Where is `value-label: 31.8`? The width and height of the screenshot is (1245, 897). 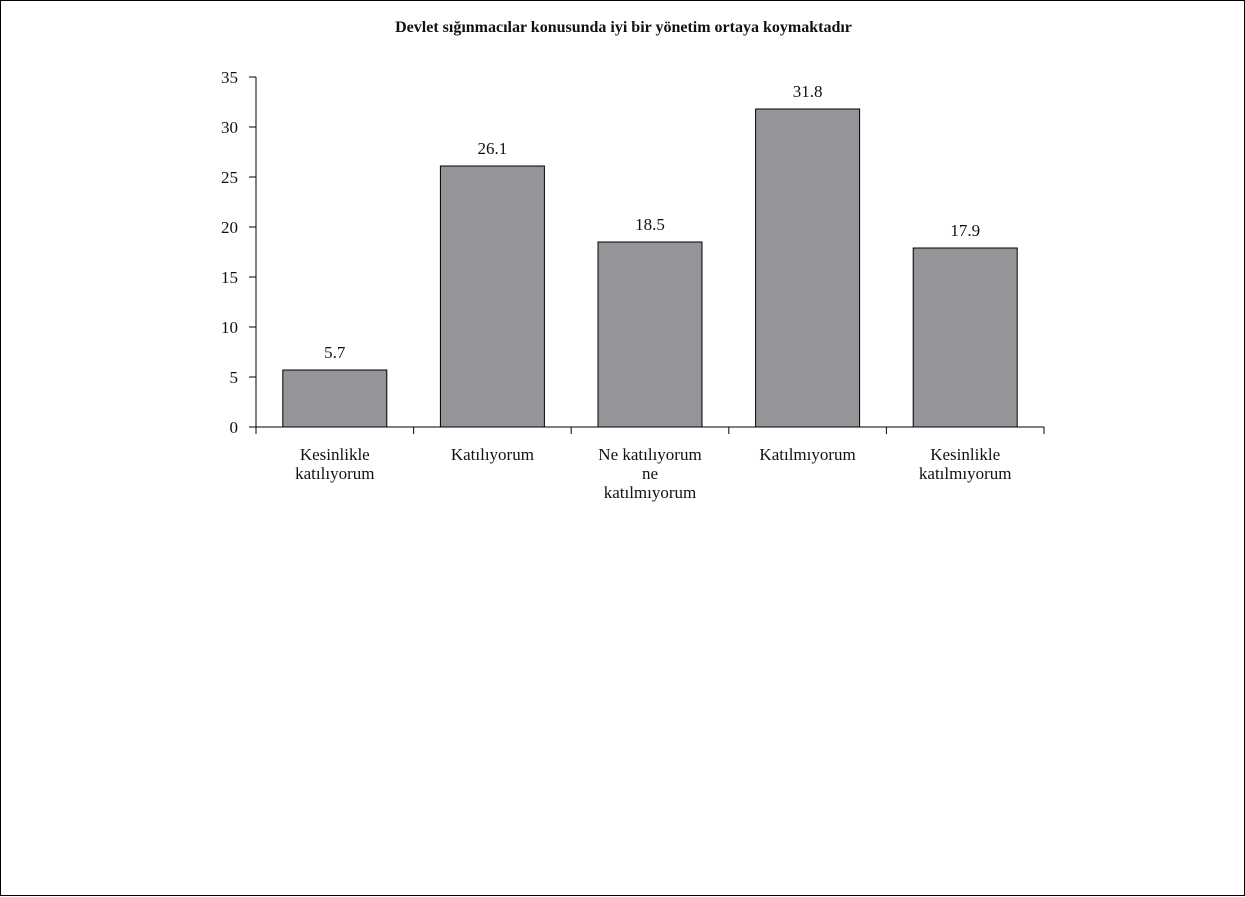
value-label: 31.8 is located at coordinates (808, 91).